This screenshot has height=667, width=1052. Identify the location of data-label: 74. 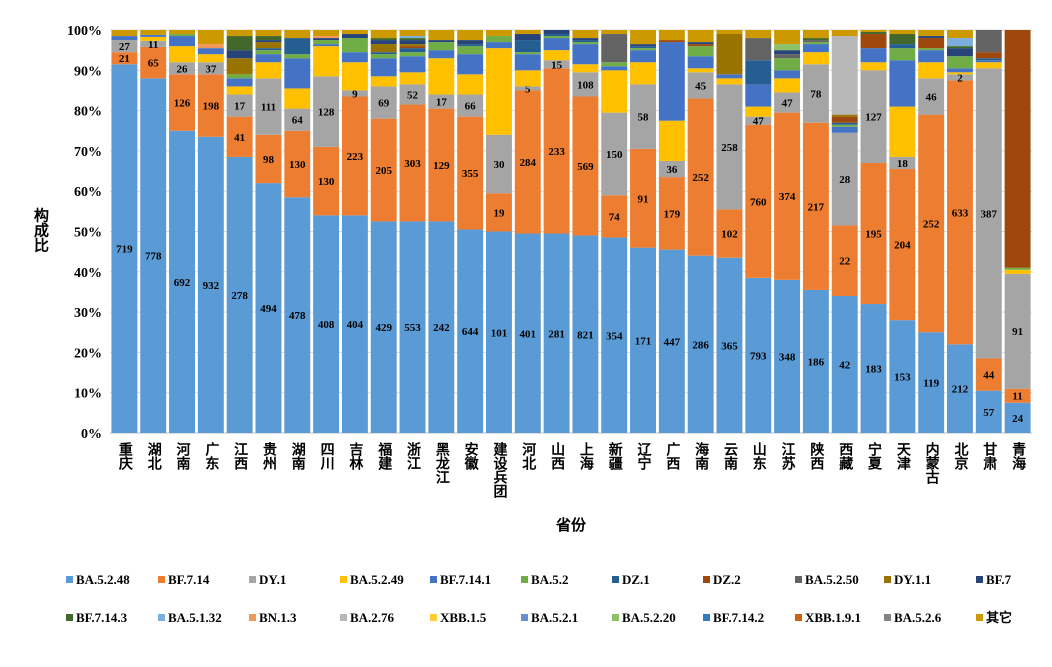
(615, 217).